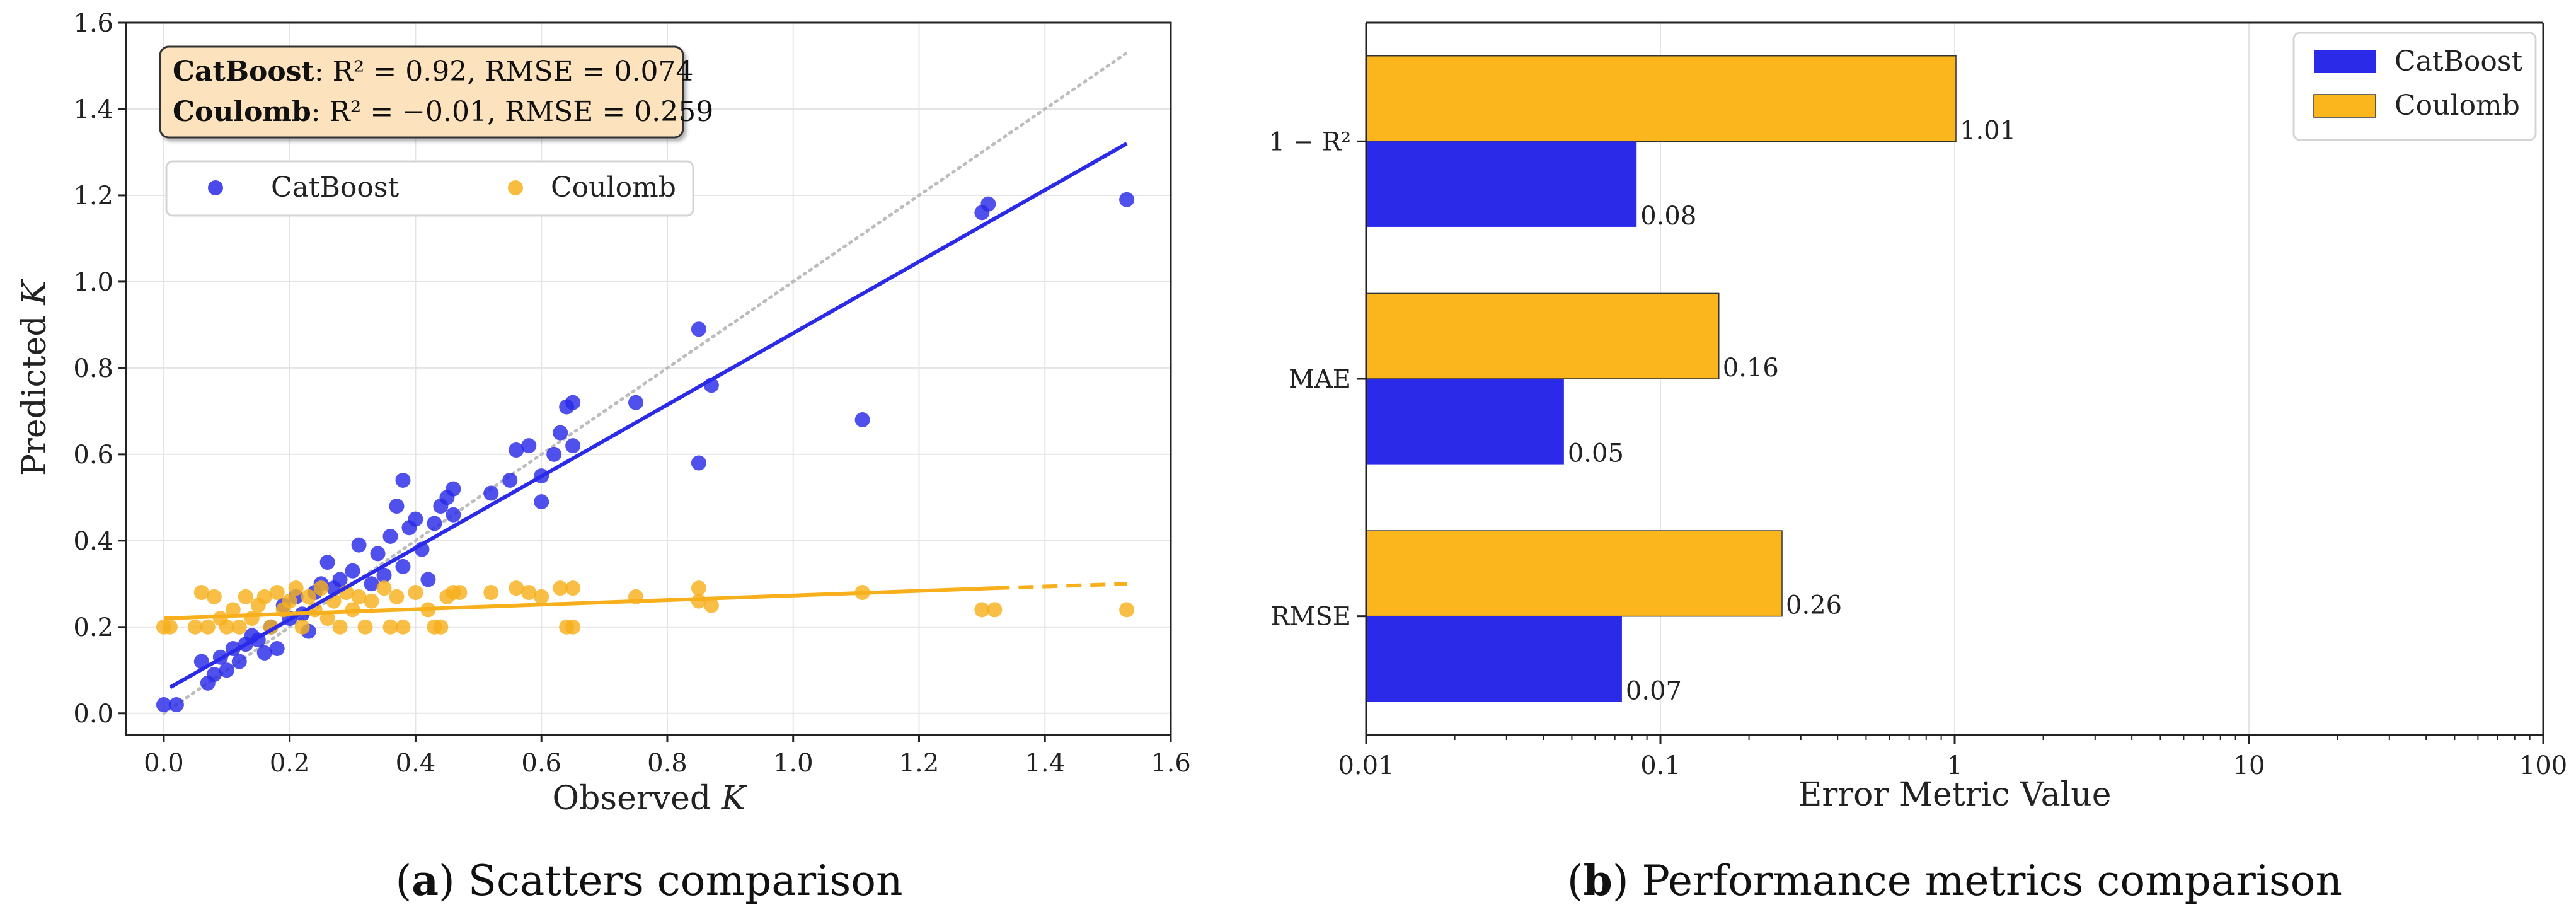 The height and width of the screenshot is (924, 2576). I want to click on annotation-line-coulomb: Coulomb: R² = −0.01, RMSE = 0.259, so click(443, 112).